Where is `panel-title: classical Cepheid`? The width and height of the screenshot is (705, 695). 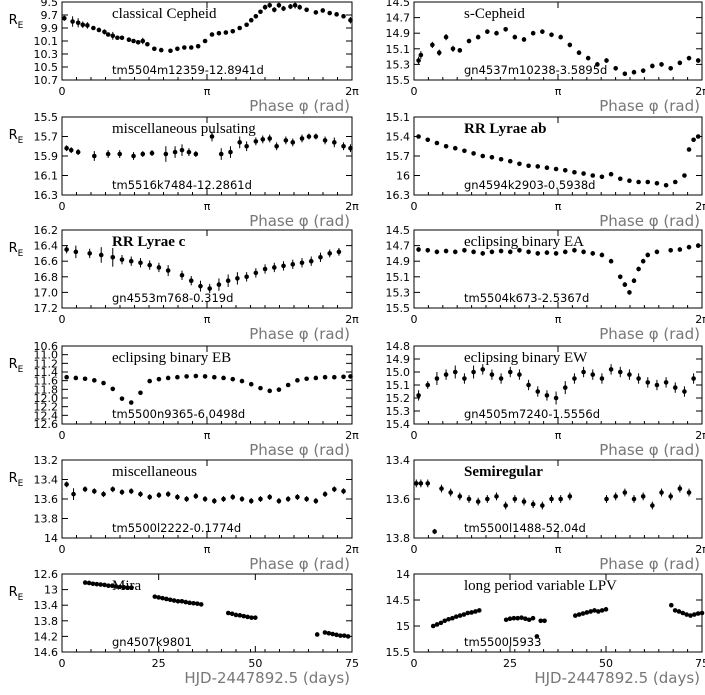 panel-title: classical Cepheid is located at coordinates (164, 14).